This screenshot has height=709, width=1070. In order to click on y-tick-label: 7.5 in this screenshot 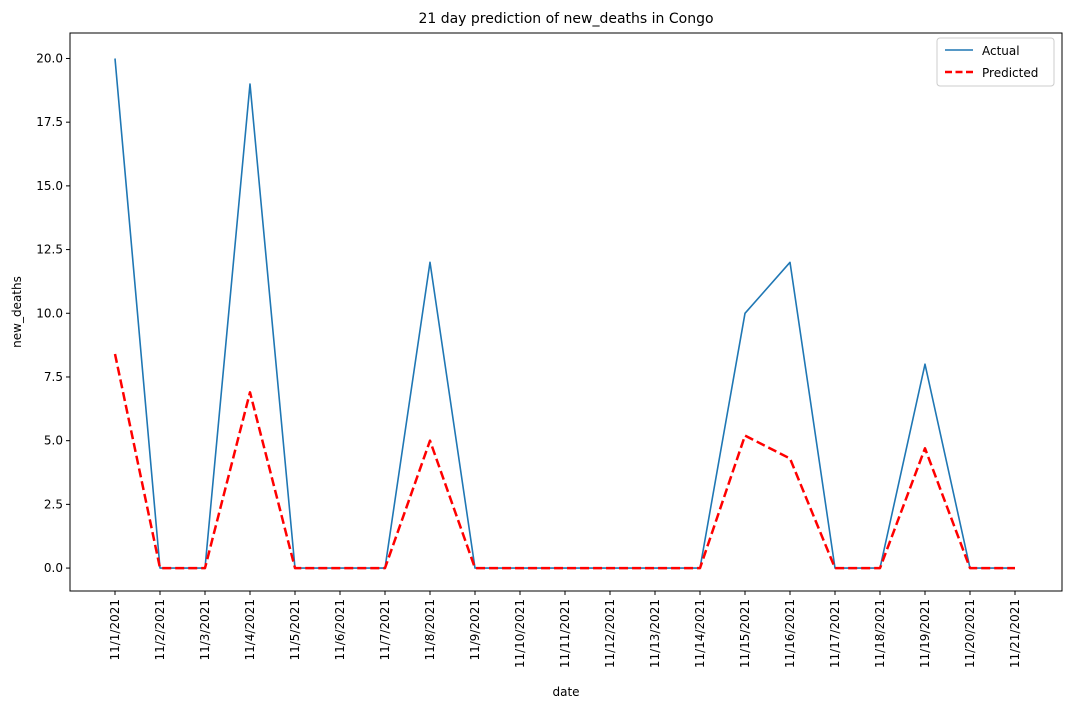, I will do `click(53, 377)`.